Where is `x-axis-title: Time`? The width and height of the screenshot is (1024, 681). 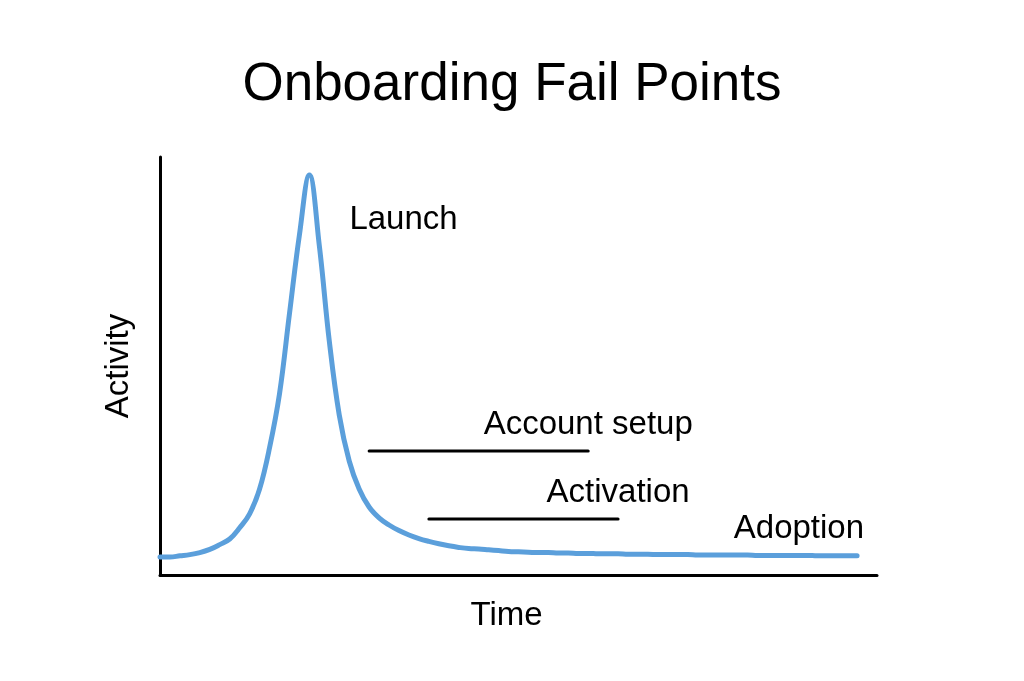 x-axis-title: Time is located at coordinates (506, 613).